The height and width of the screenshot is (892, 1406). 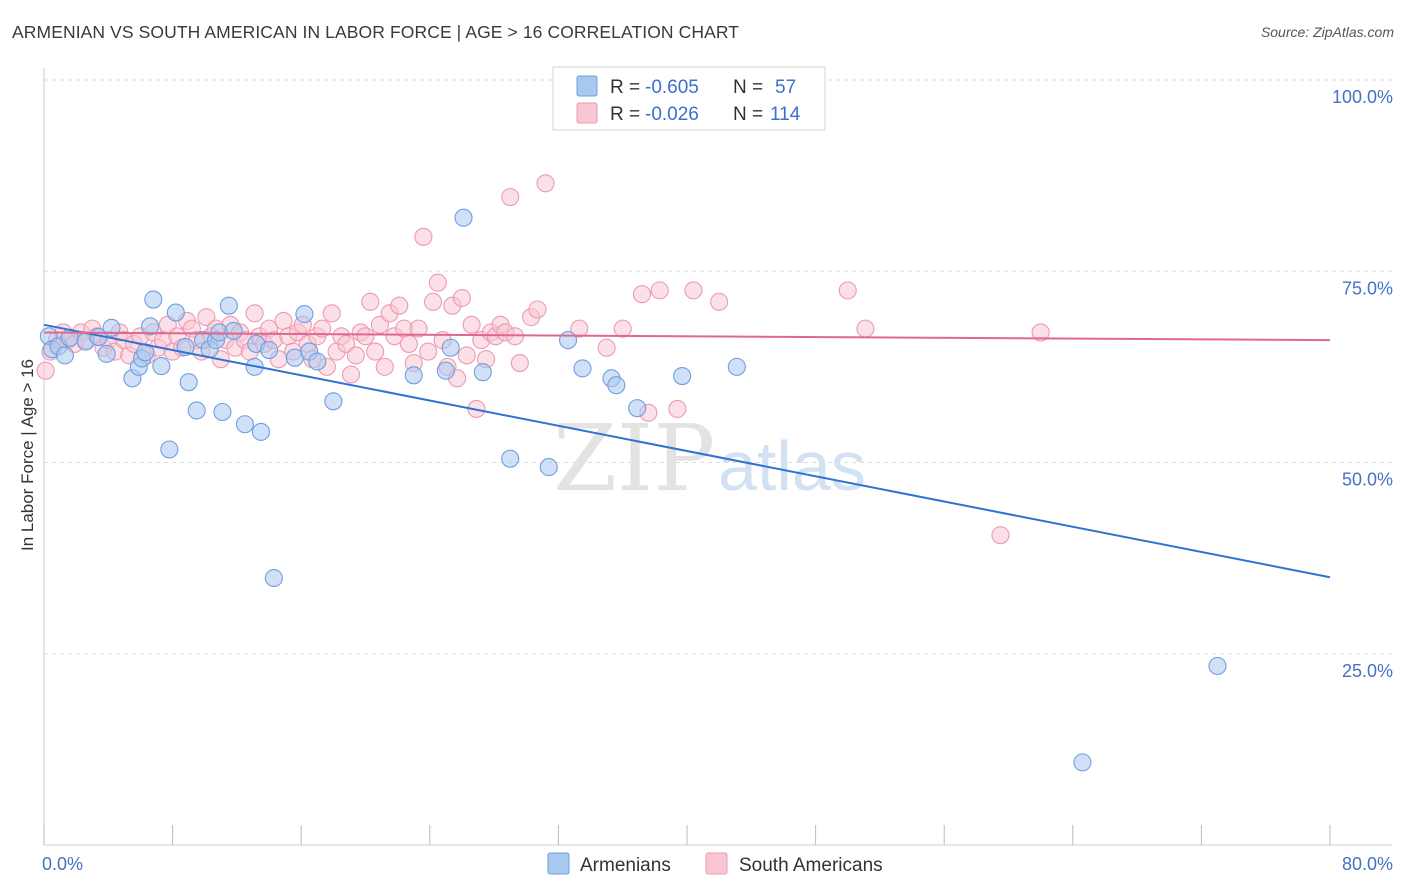 What do you see at coordinates (587, 113) in the screenshot?
I see `south-americans-swatch` at bounding box center [587, 113].